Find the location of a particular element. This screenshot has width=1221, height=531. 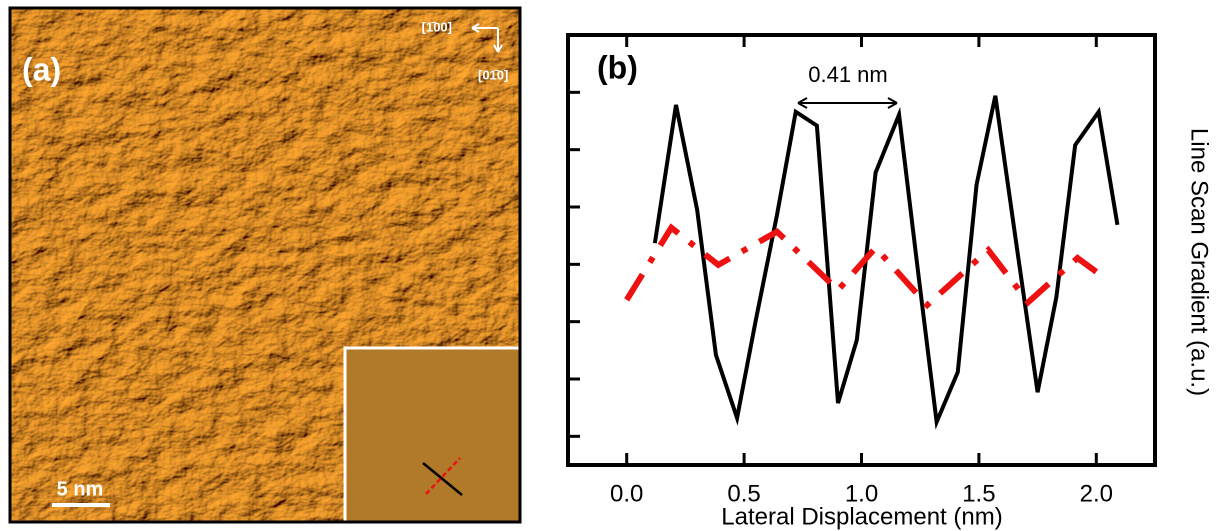

inset is located at coordinates (432, 435).